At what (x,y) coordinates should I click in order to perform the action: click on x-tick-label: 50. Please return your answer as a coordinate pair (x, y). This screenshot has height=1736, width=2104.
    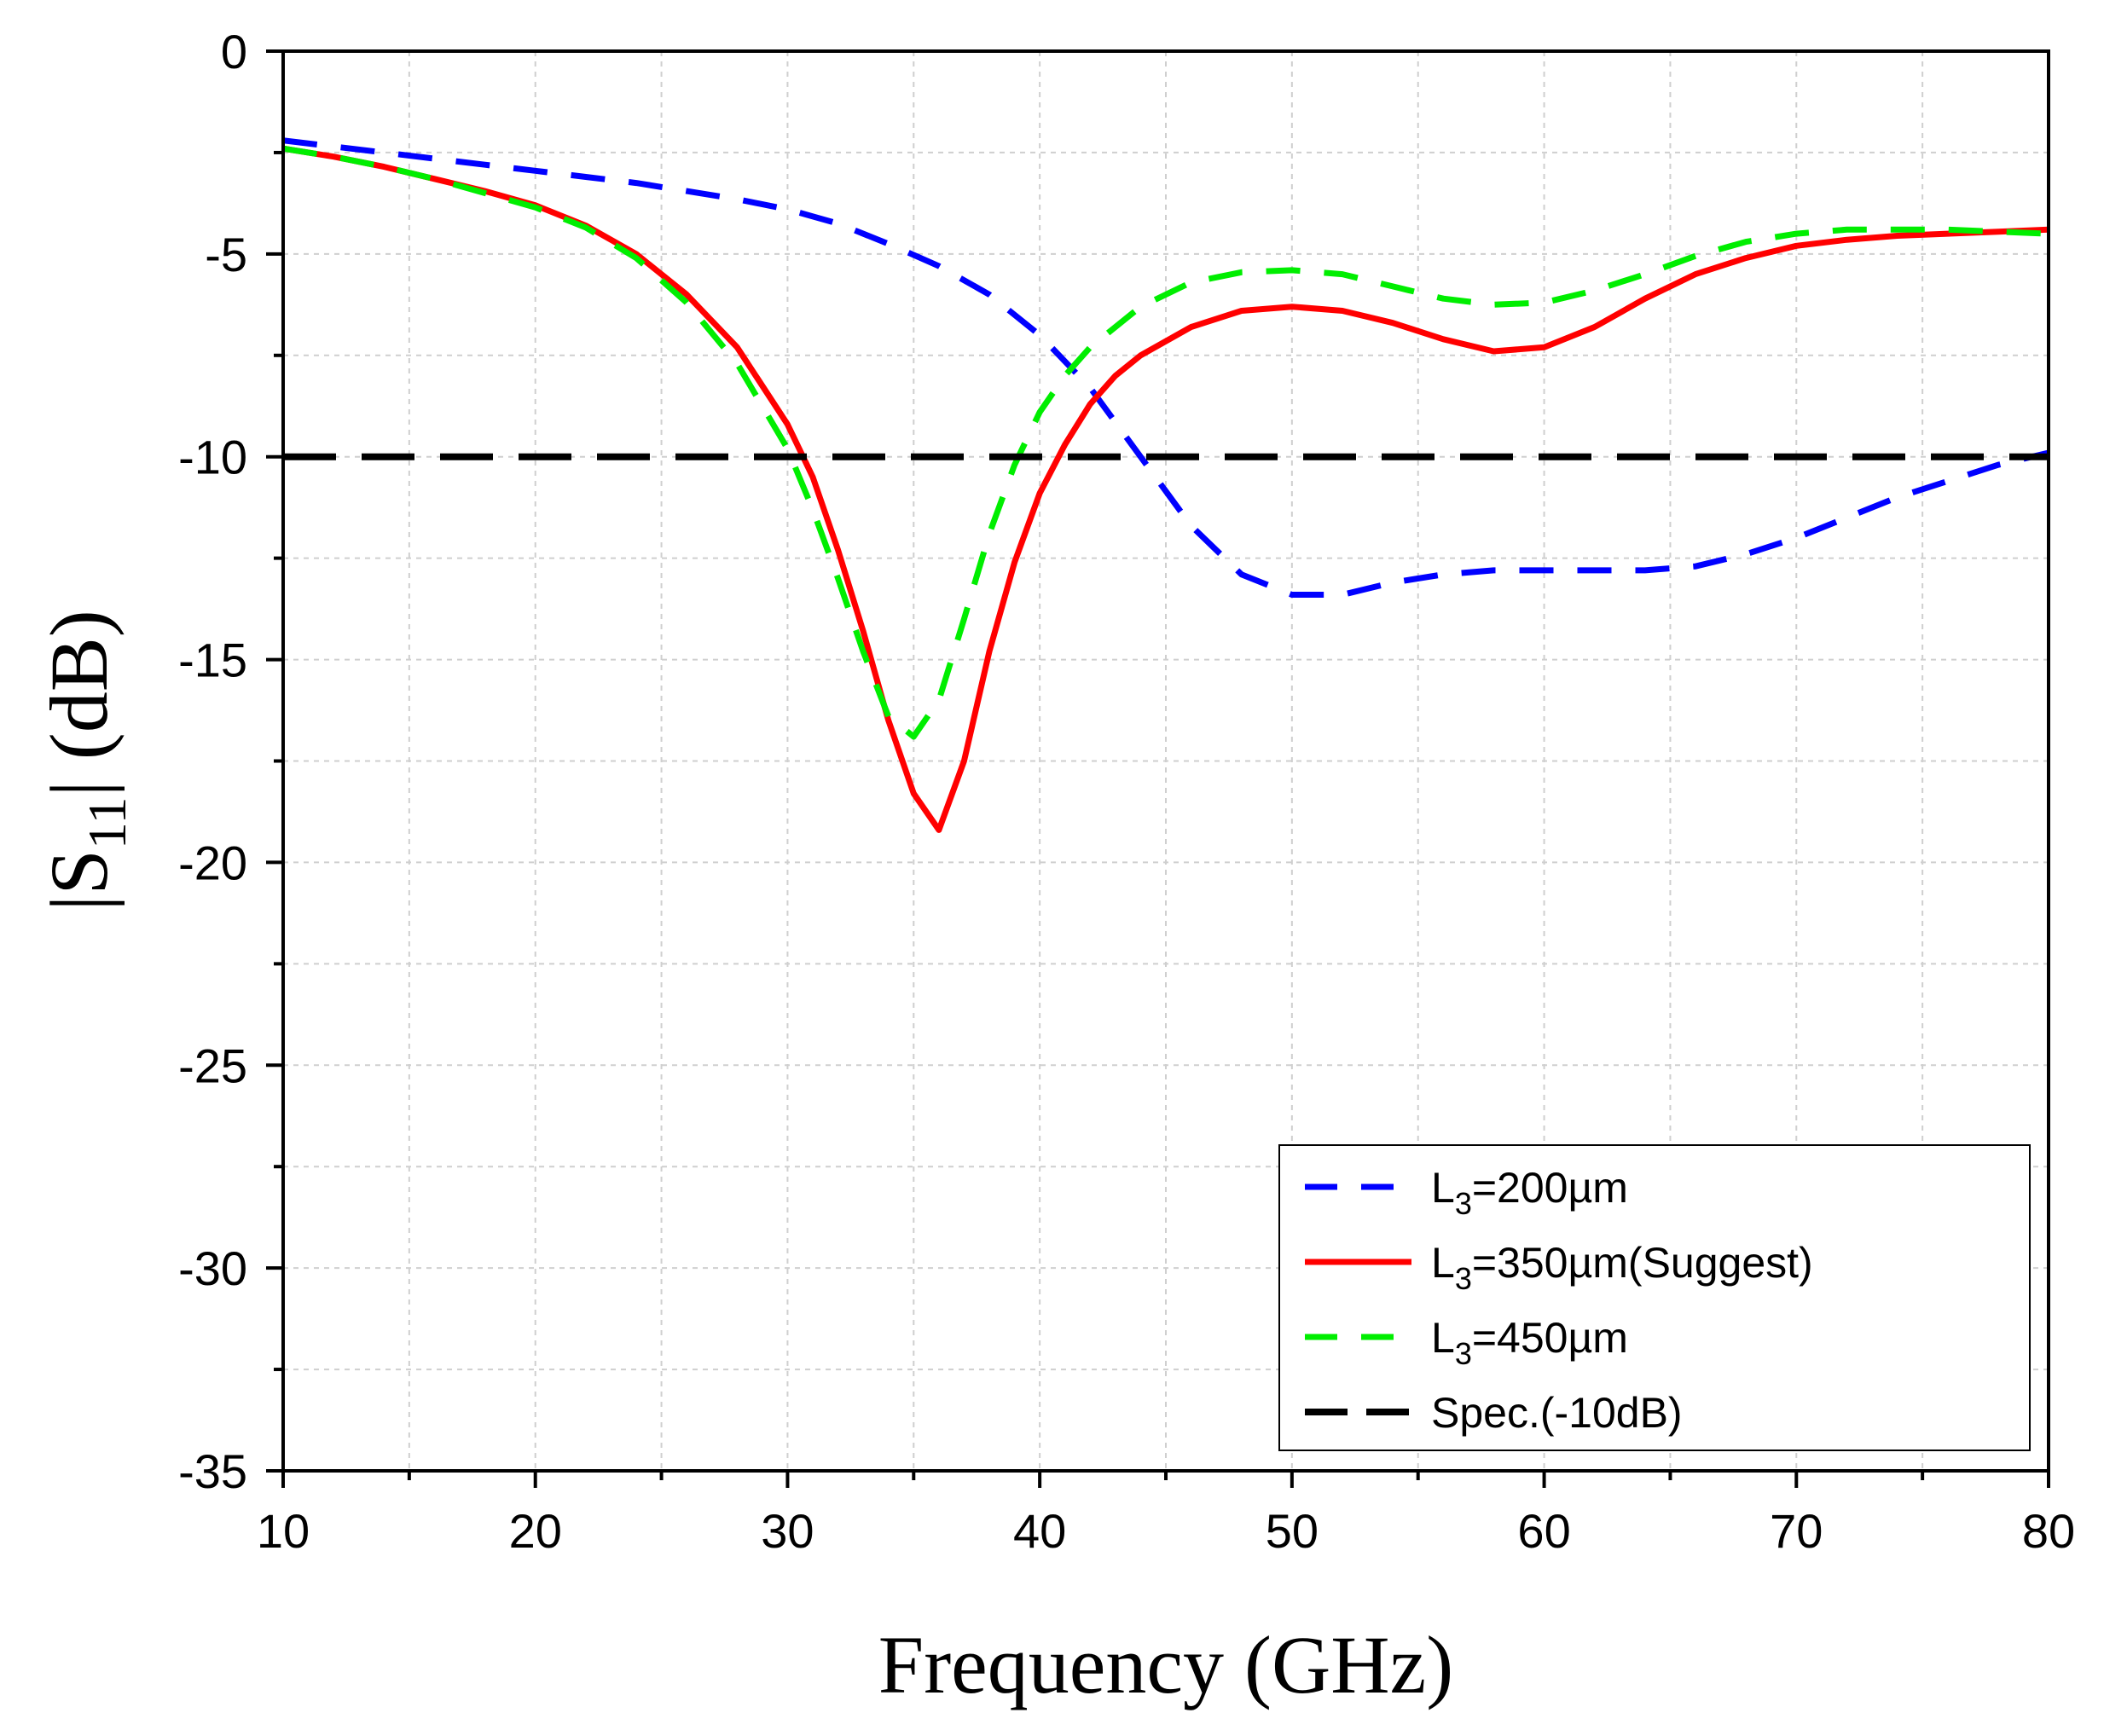
    Looking at the image, I should click on (1292, 1531).